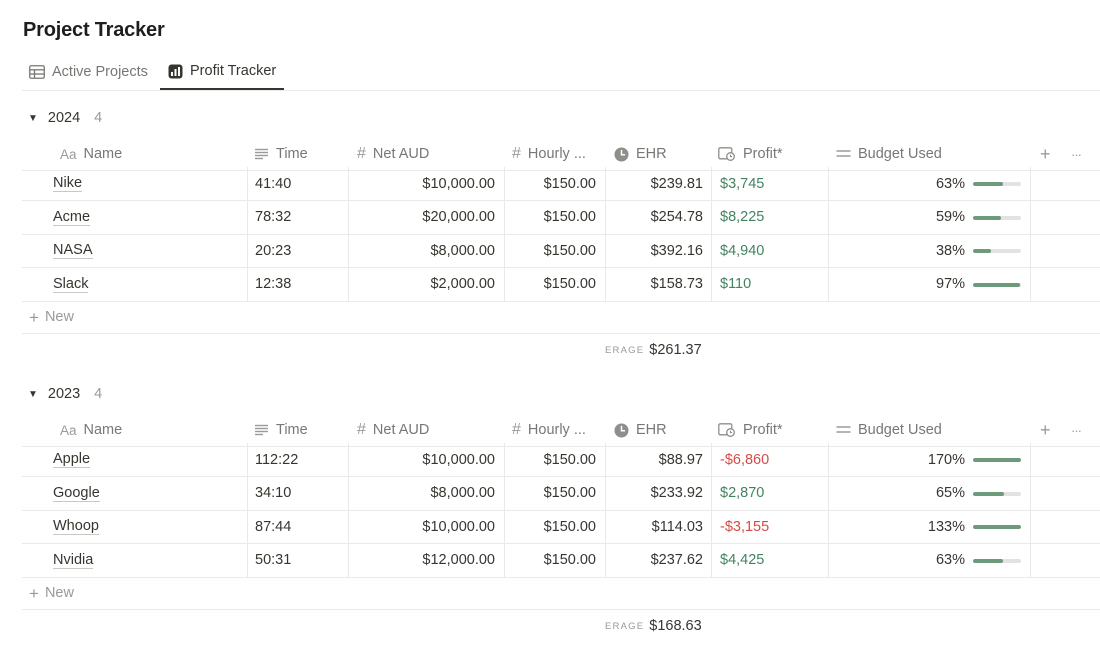 The image size is (1100, 658). Describe the element at coordinates (950, 493) in the screenshot. I see `cell-budget-used: 65%` at that location.